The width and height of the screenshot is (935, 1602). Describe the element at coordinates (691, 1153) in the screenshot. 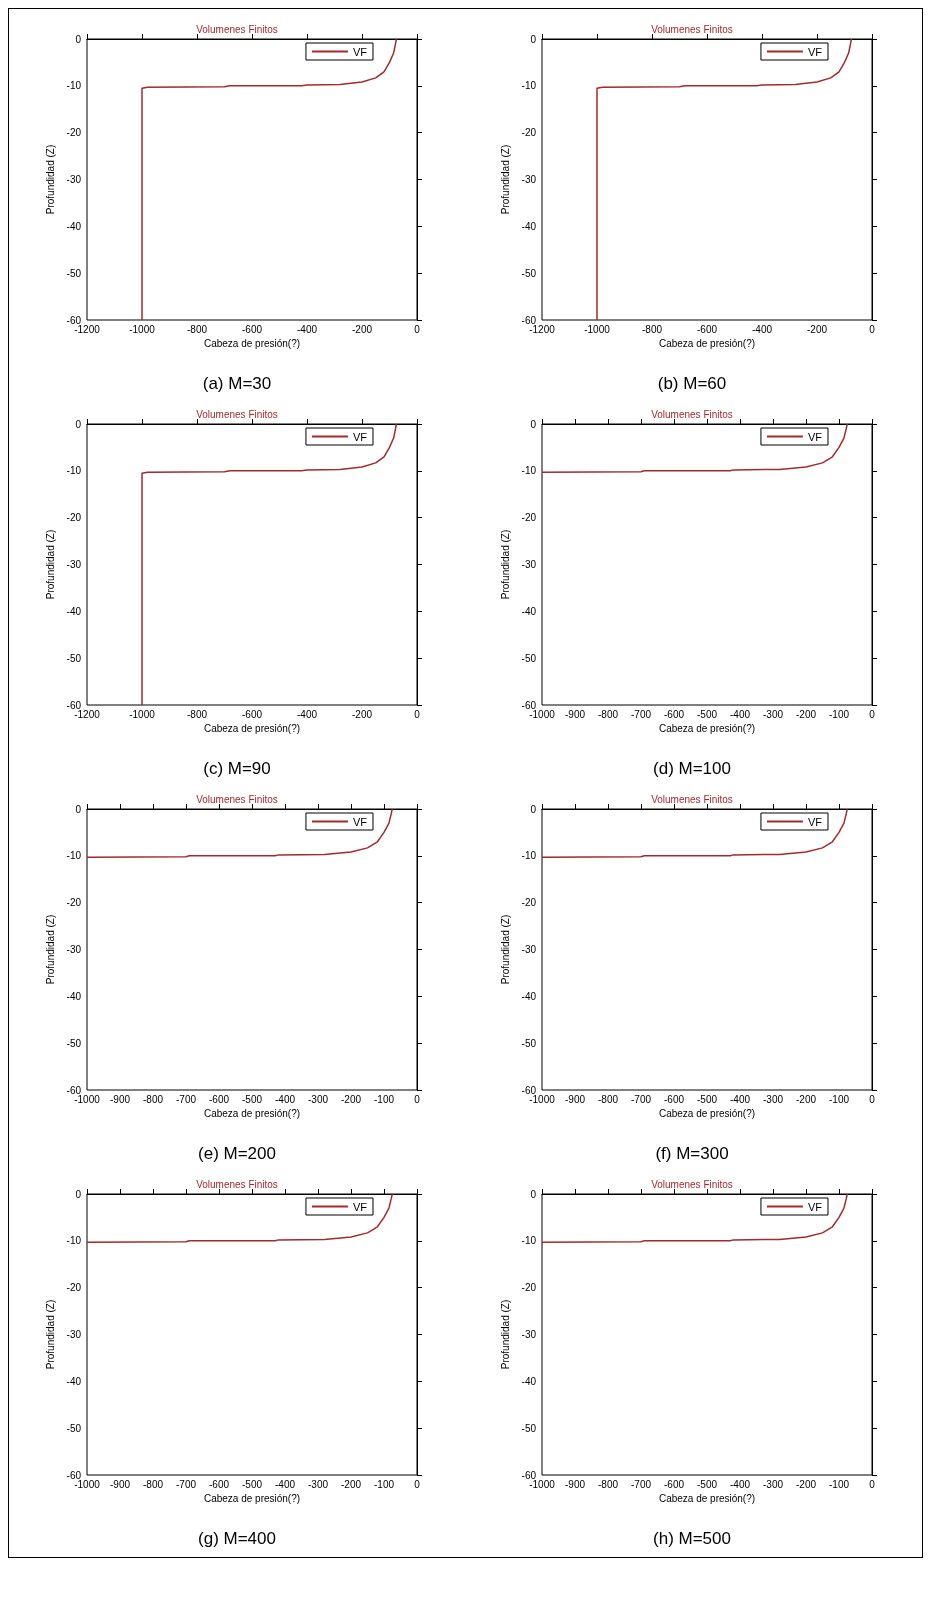

I see `text: (f) M=300` at that location.